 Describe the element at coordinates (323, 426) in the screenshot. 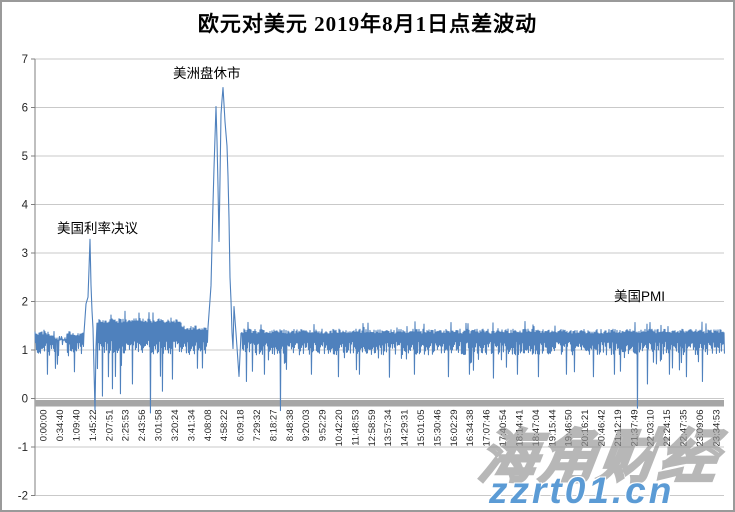

I see `x-tick-label: 9:52:29` at that location.